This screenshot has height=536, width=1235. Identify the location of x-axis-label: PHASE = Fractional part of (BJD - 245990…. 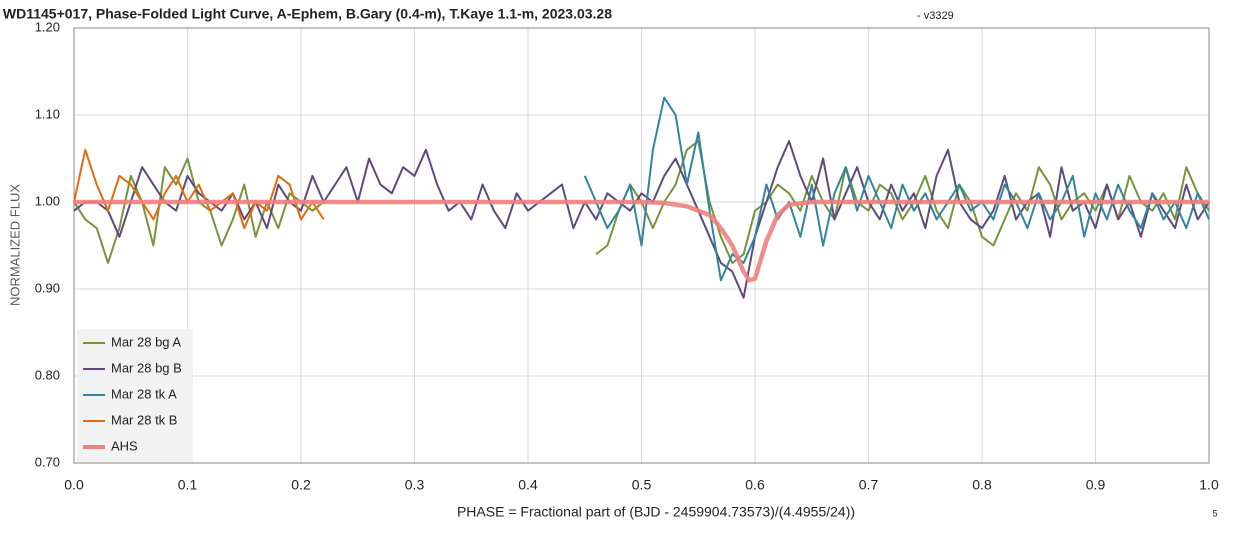
(656, 512).